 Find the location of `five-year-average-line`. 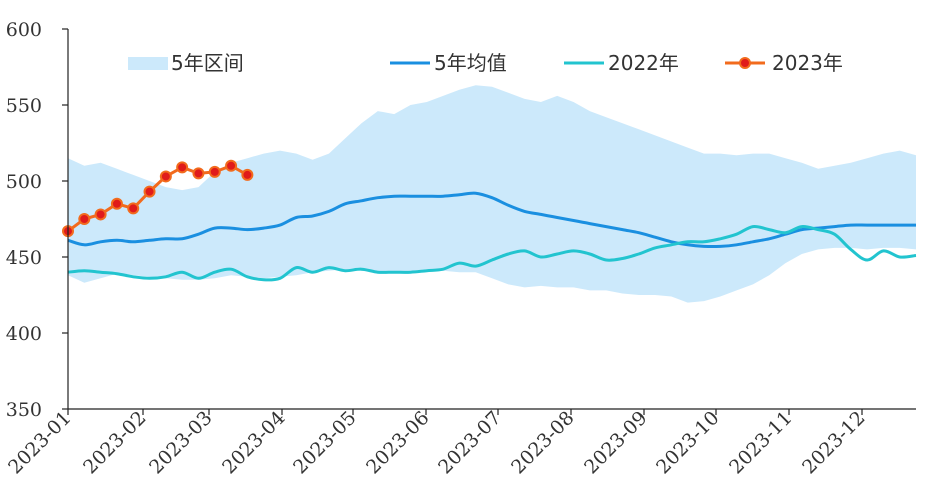

five-year-average-line is located at coordinates (491, 220).